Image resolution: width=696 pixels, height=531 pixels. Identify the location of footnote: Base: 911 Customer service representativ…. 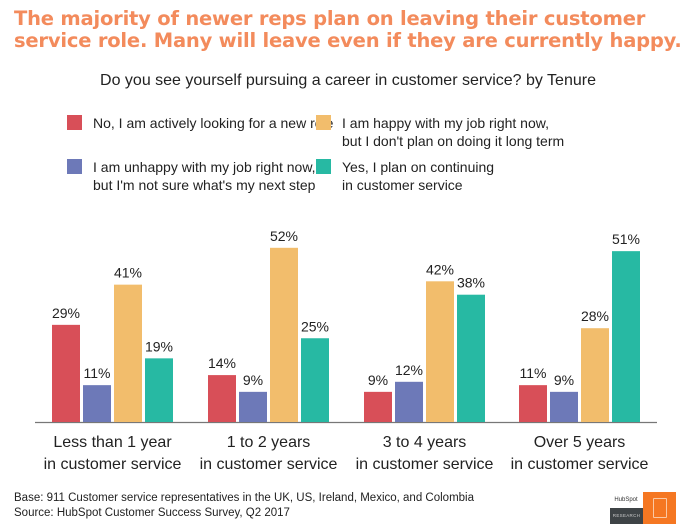
(244, 506).